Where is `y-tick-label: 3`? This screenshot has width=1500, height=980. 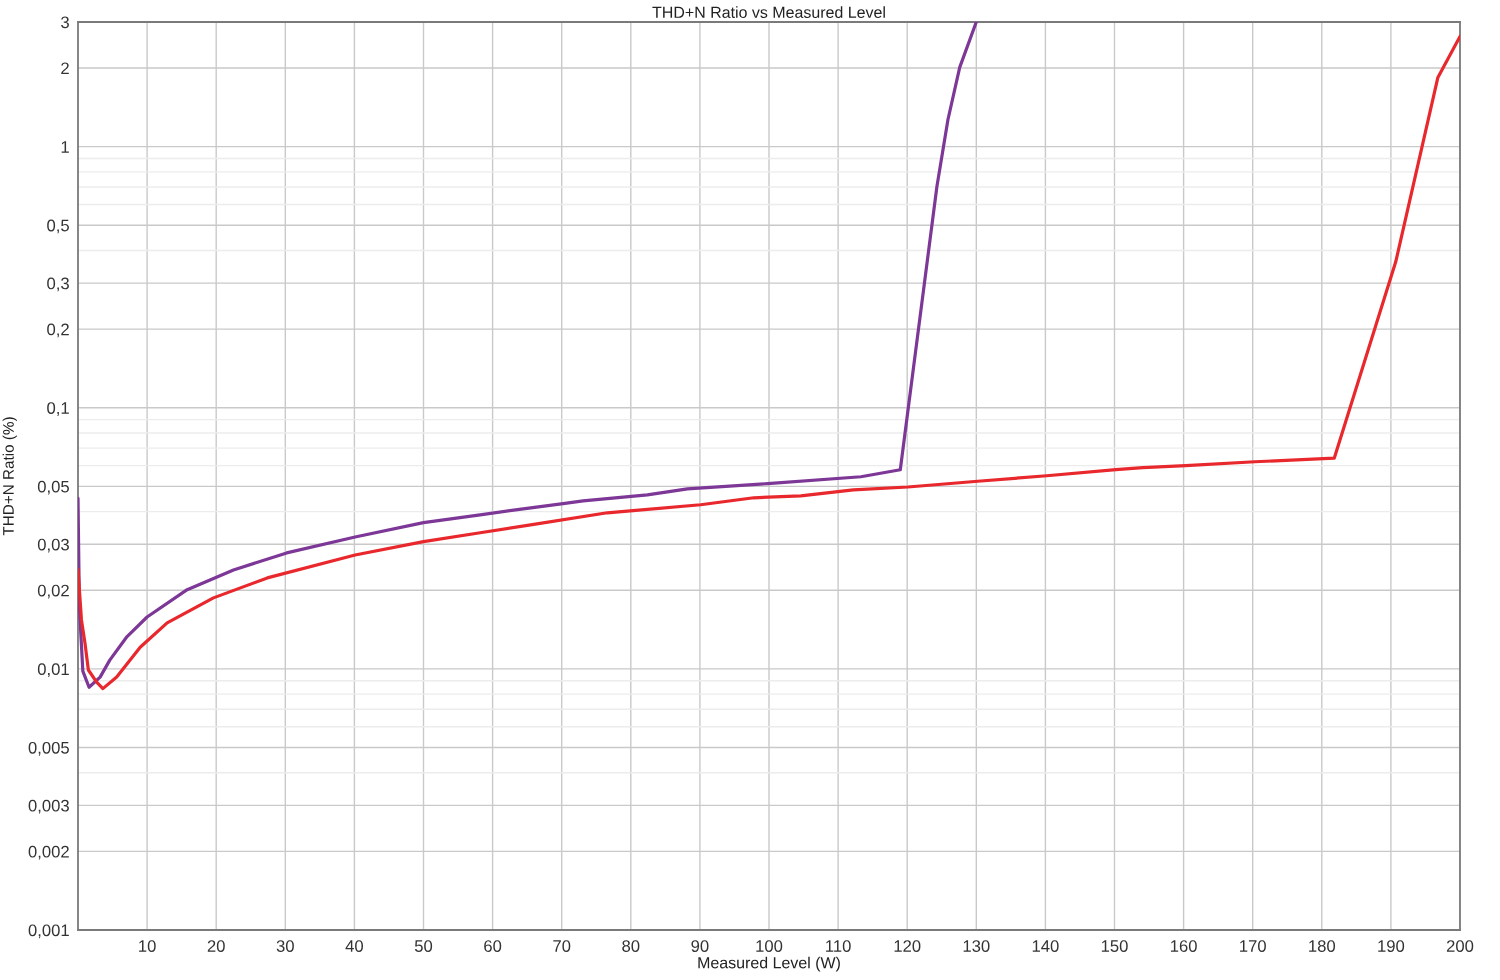
y-tick-label: 3 is located at coordinates (65, 22).